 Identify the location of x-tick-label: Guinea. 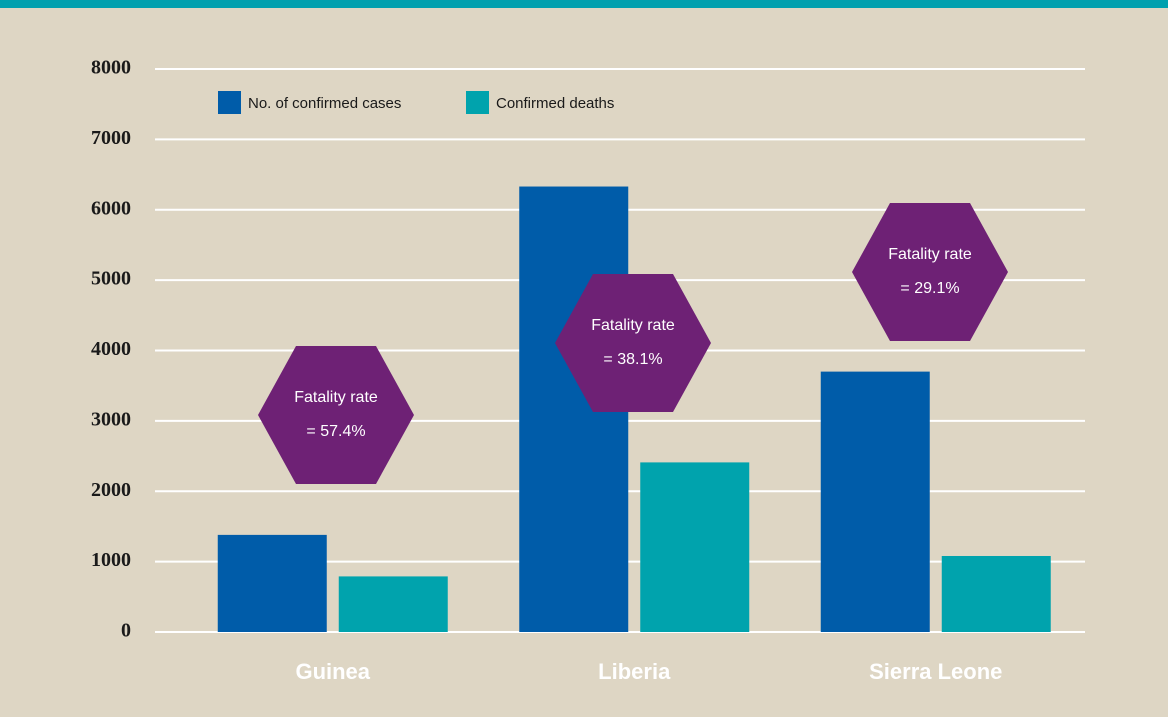
(332, 671).